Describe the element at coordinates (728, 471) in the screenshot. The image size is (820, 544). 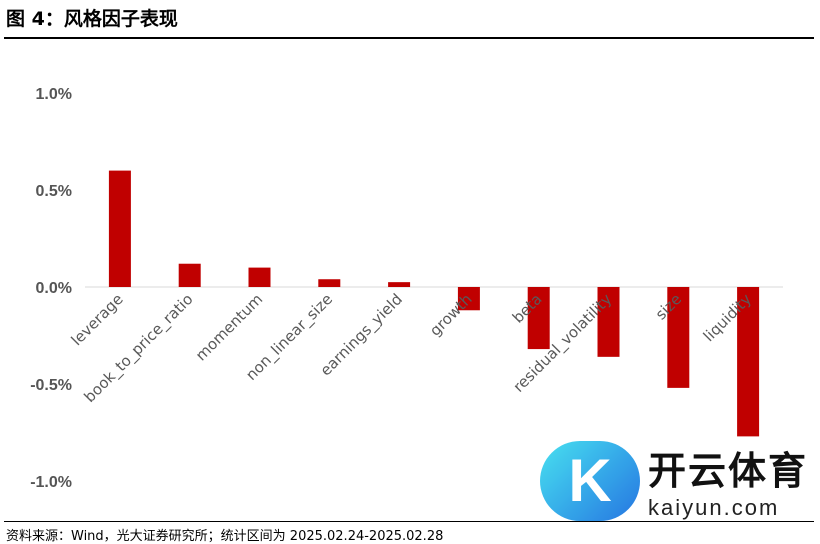
I see `watermark-cn: 开云体育` at that location.